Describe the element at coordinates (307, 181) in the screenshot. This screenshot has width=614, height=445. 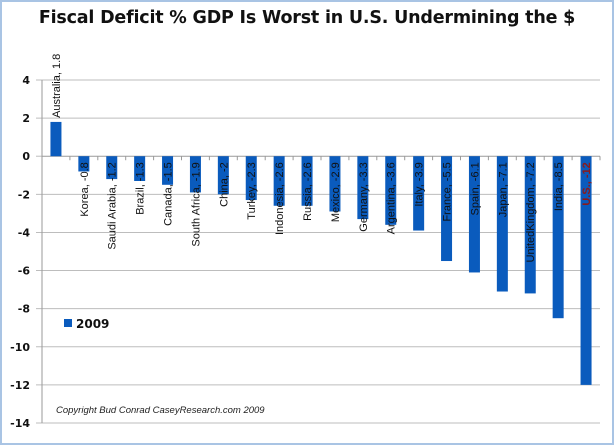
I see `bar-russia` at that location.